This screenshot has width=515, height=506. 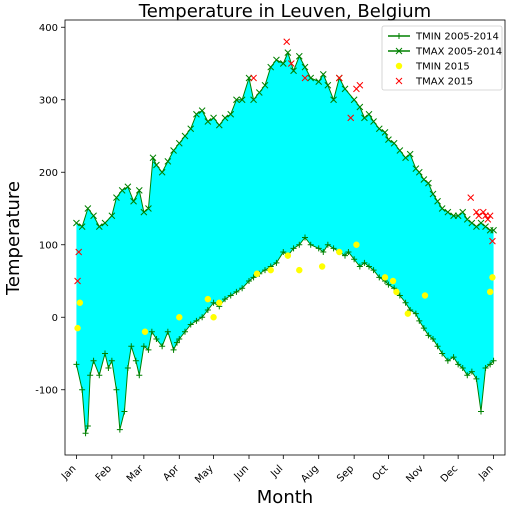 What do you see at coordinates (136, 474) in the screenshot?
I see `x-tick-label: Mar` at bounding box center [136, 474].